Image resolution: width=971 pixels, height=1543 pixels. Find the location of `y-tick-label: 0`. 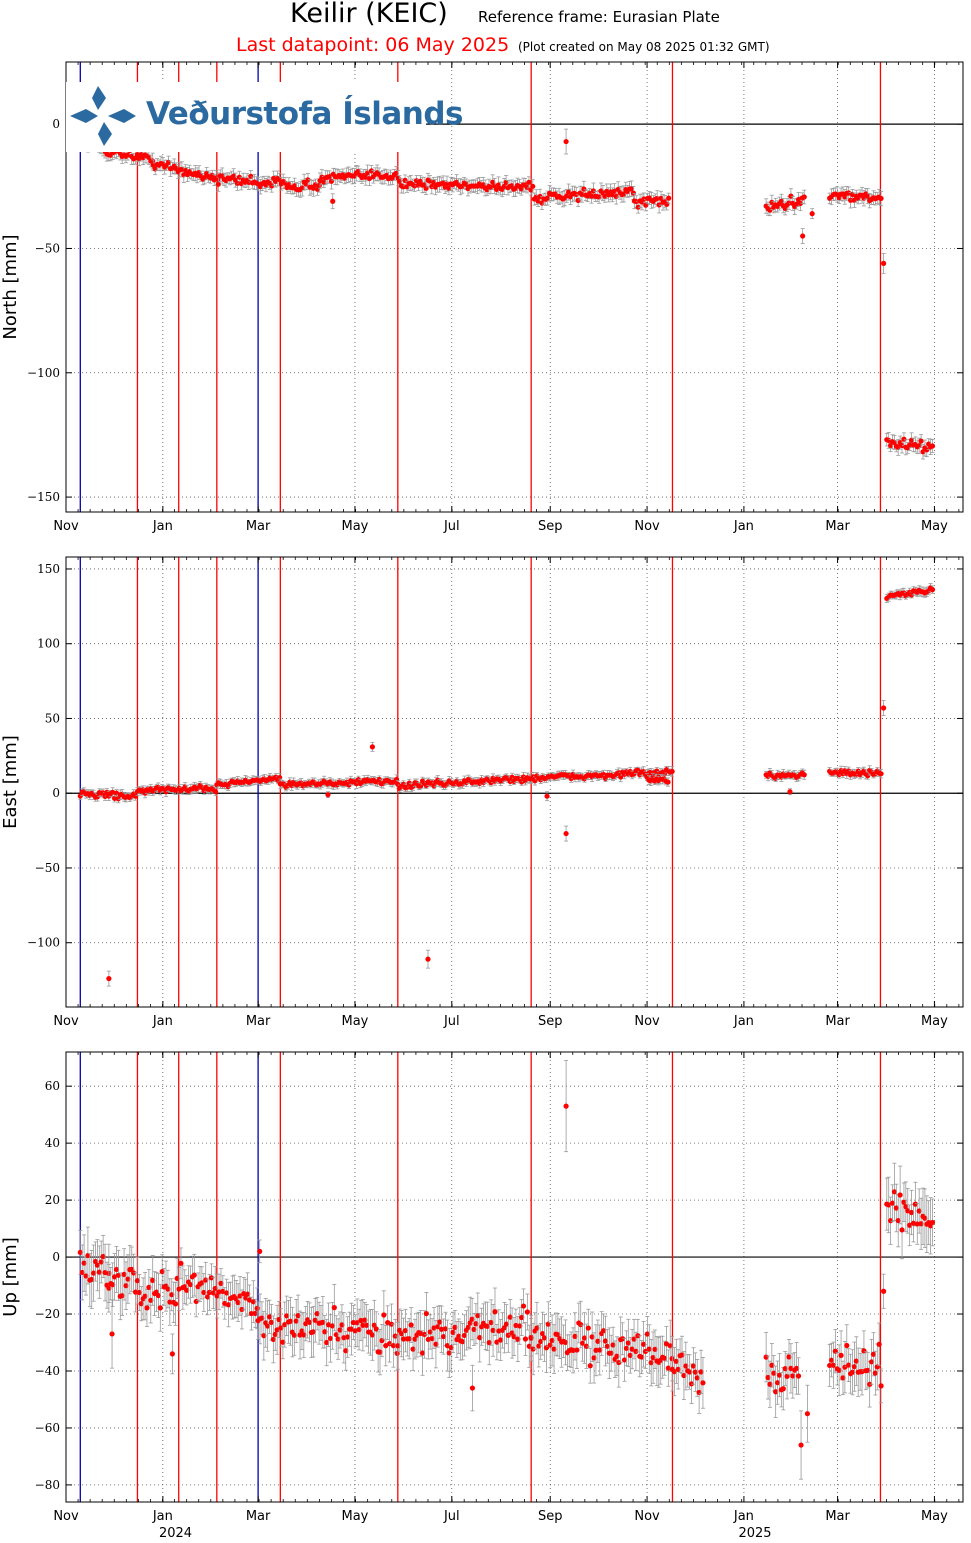

y-tick-label: 0 is located at coordinates (56, 124).